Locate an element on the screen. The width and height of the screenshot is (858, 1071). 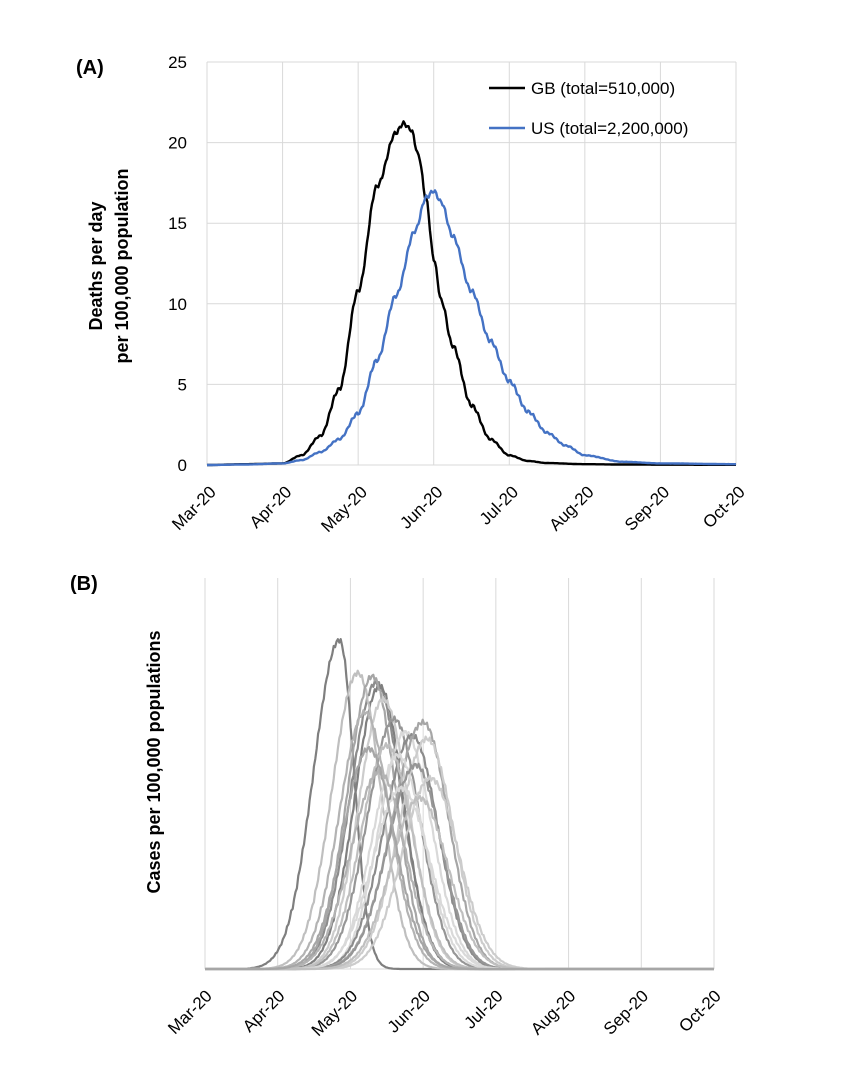
chart-a-ytick-4: 20 is located at coordinates (177, 143).